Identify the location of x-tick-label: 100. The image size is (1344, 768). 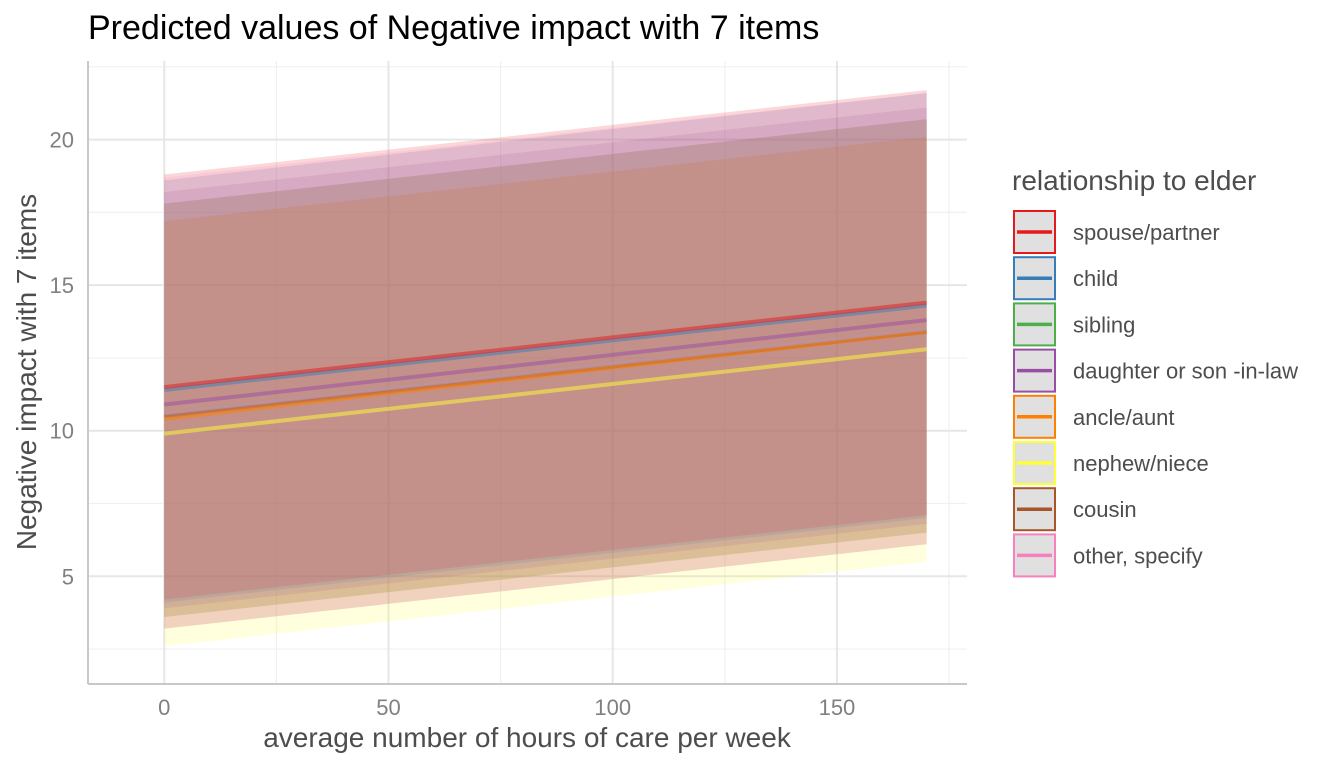
(612, 707).